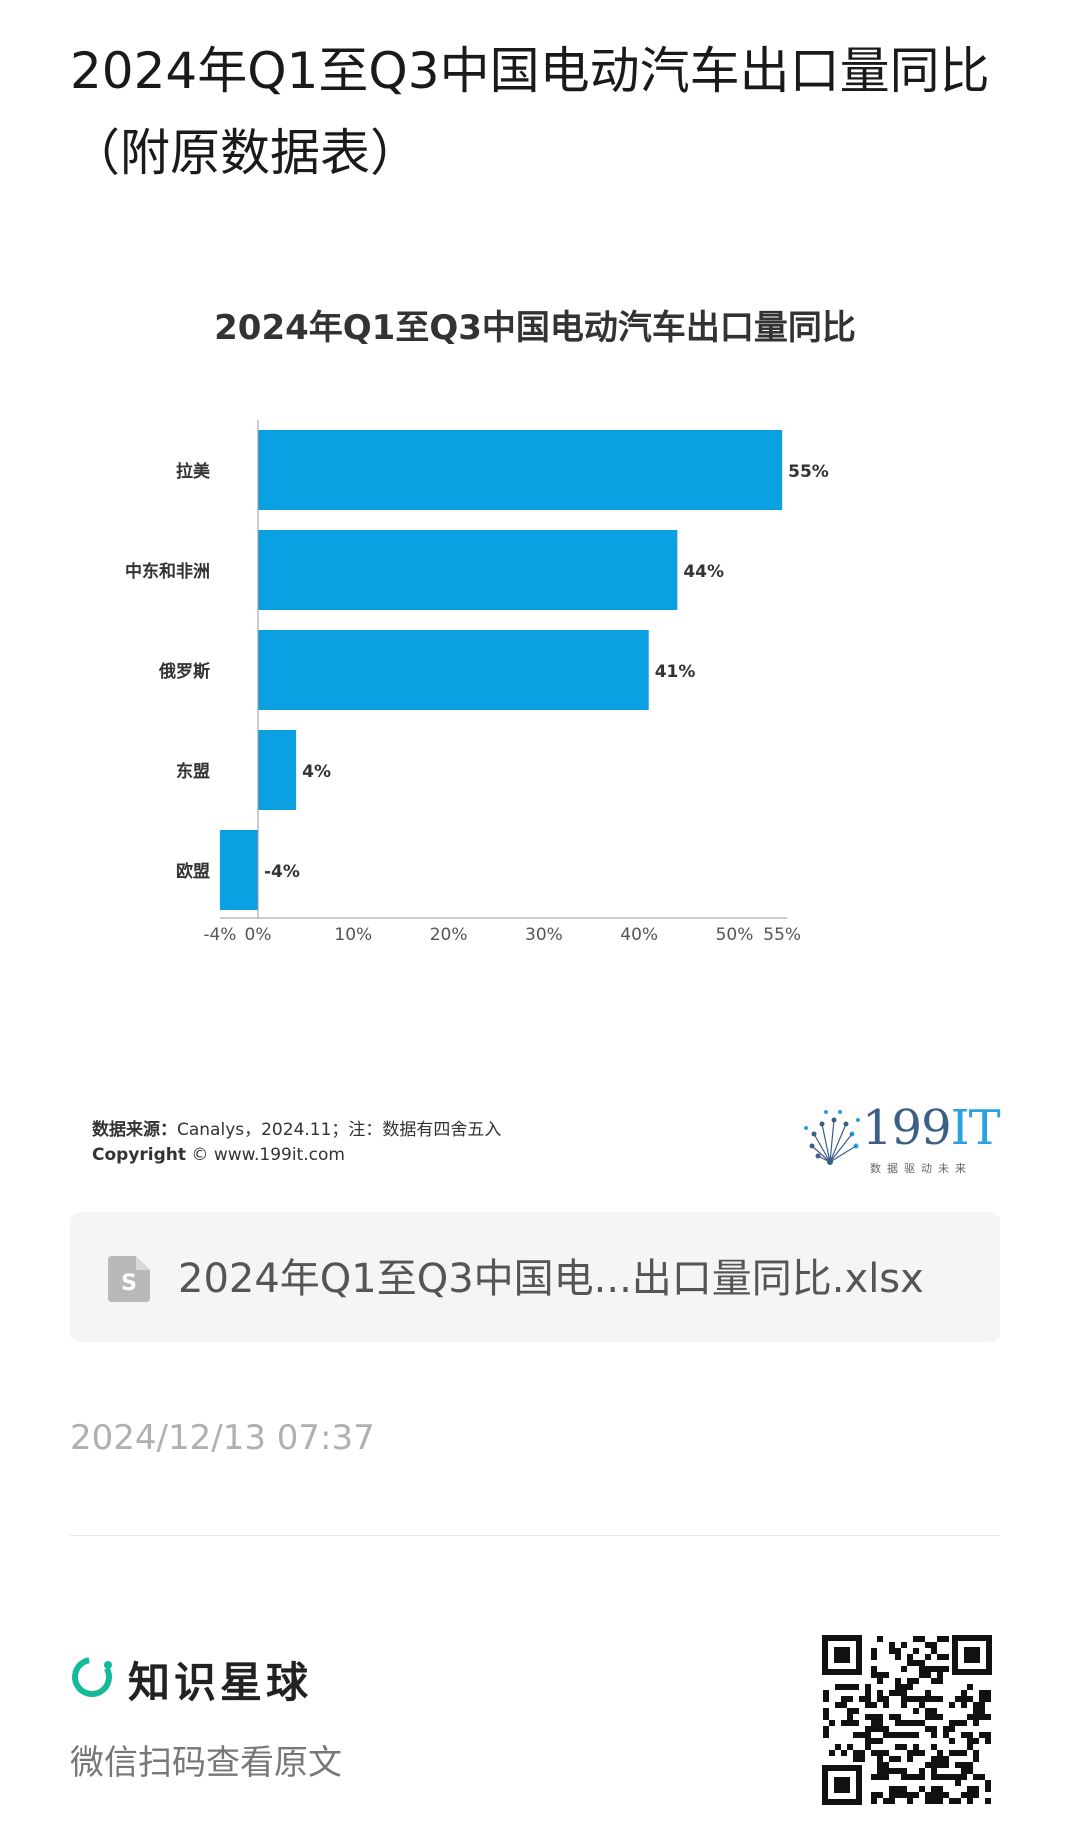 This screenshot has width=1077, height=1825. Describe the element at coordinates (703, 572) in the screenshot. I see `data-label-1: 44%` at that location.